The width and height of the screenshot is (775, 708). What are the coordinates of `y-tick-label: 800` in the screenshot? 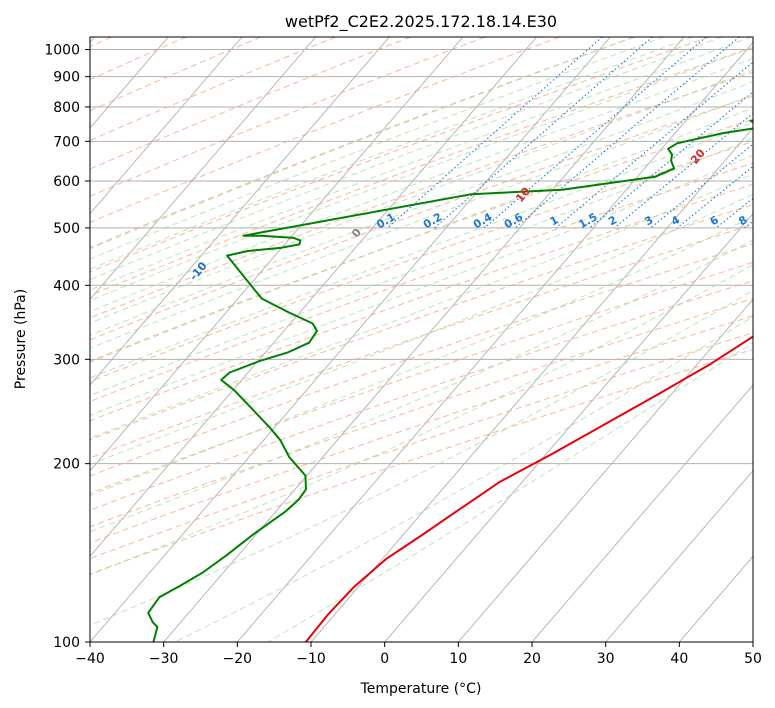 It's located at (66, 108).